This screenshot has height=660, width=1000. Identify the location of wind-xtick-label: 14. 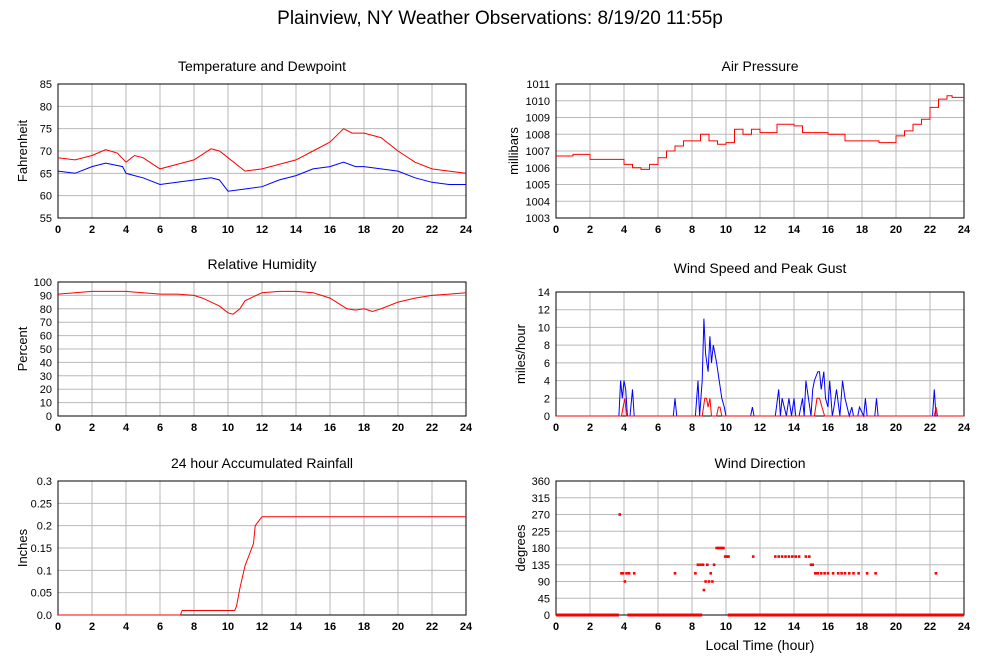
(794, 428).